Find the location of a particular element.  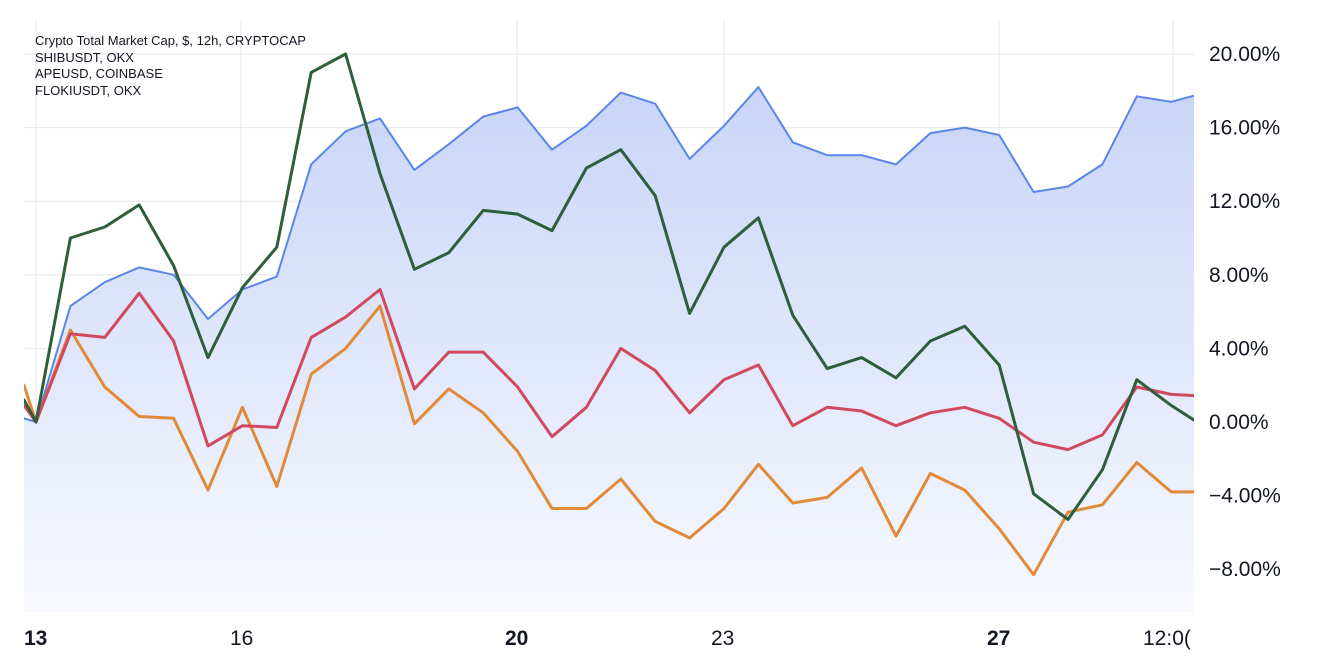

x-tick-label: 12:0( is located at coordinates (1167, 638).